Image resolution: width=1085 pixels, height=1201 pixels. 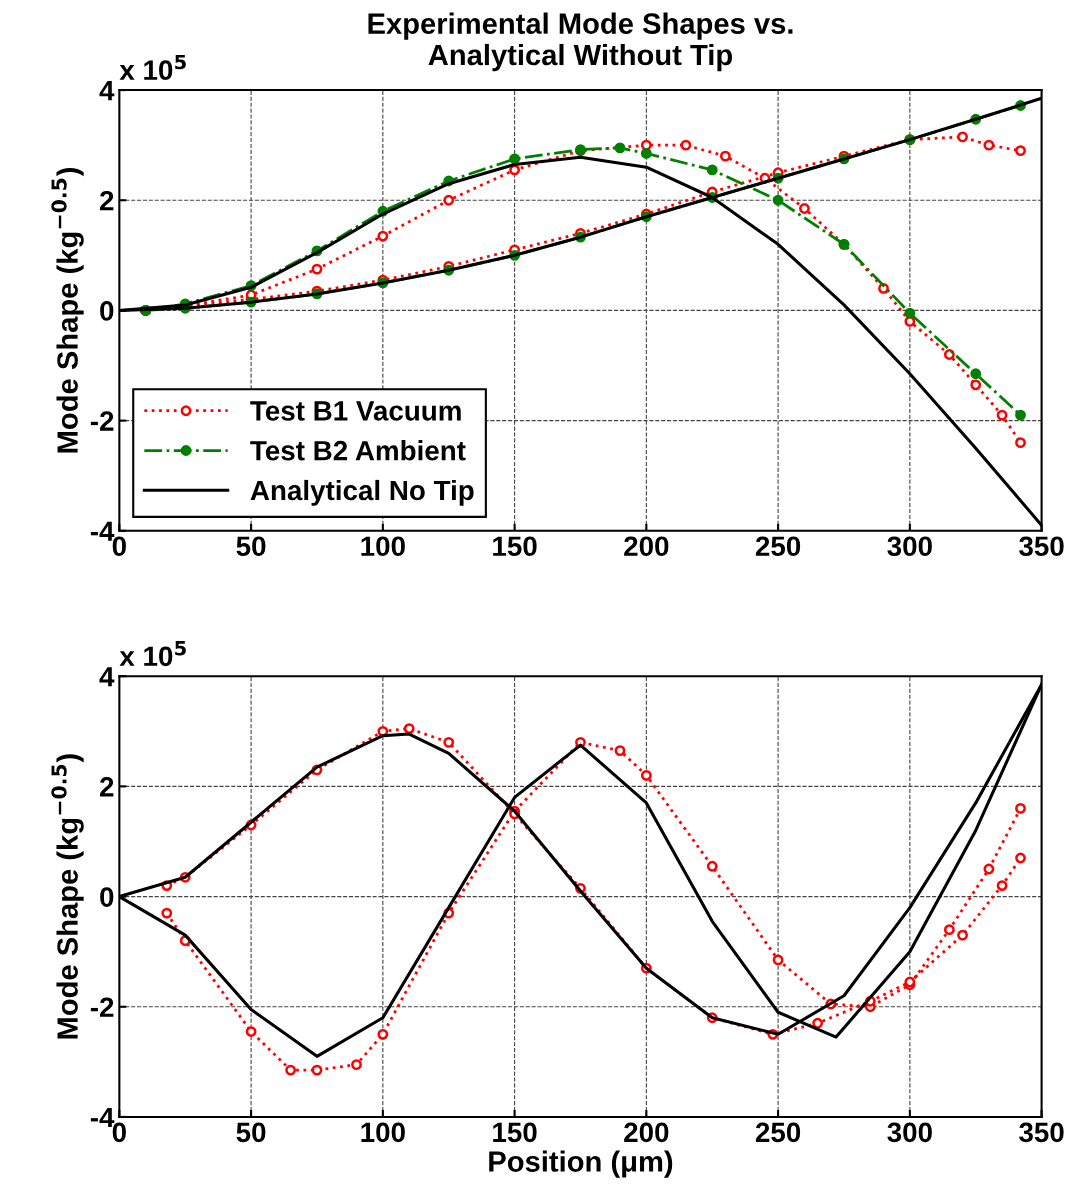 I want to click on x-axis-title: Position (μm), so click(x=581, y=1164).